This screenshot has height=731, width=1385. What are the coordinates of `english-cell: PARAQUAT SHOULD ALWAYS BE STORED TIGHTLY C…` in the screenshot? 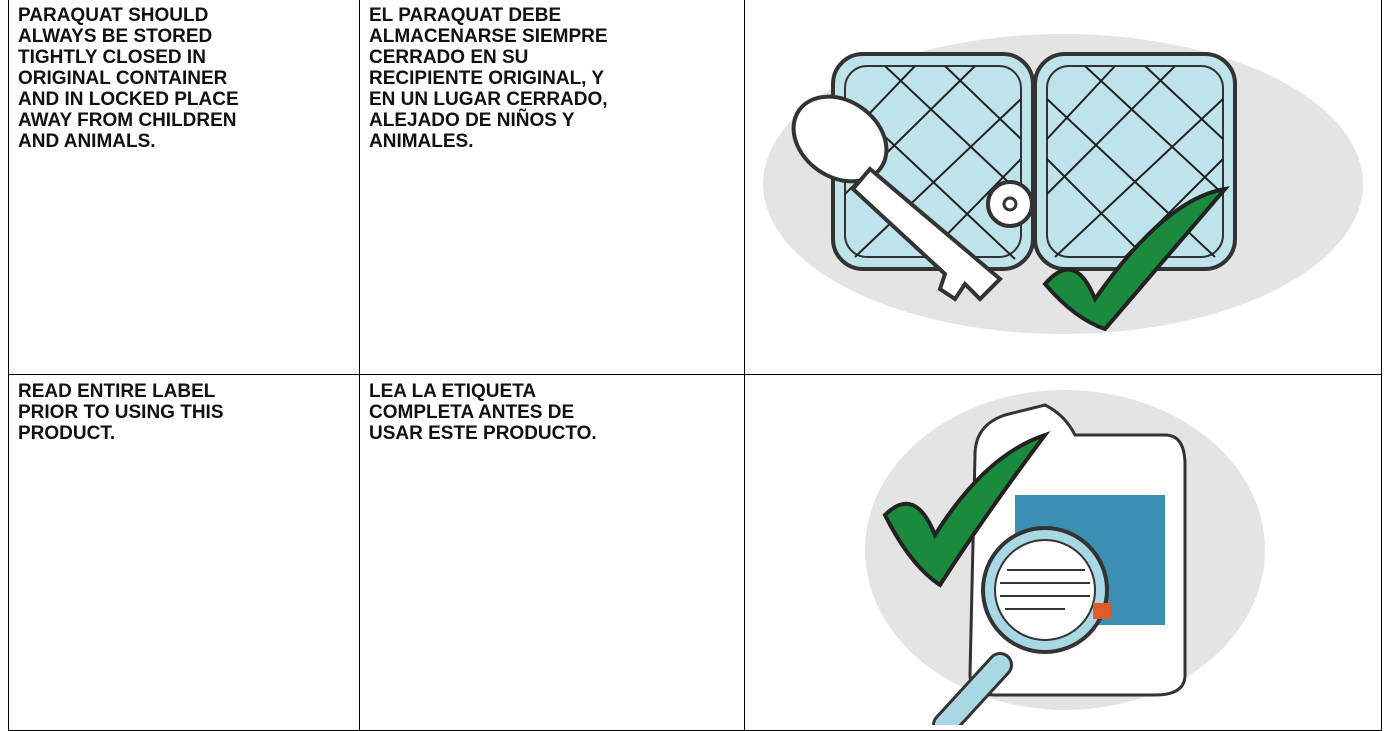 It's located at (184, 187).